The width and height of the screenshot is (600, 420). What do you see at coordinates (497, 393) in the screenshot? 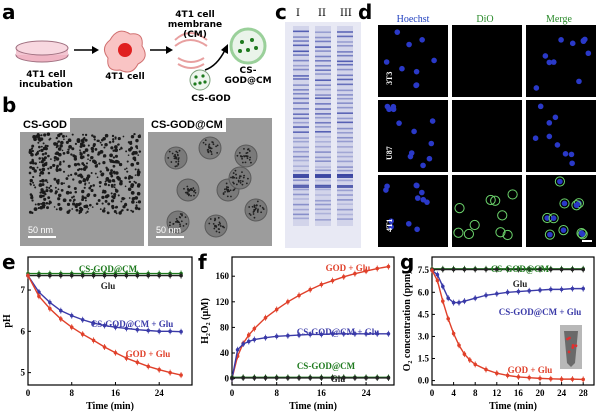
I see `x-tick-label: 12` at bounding box center [497, 393].